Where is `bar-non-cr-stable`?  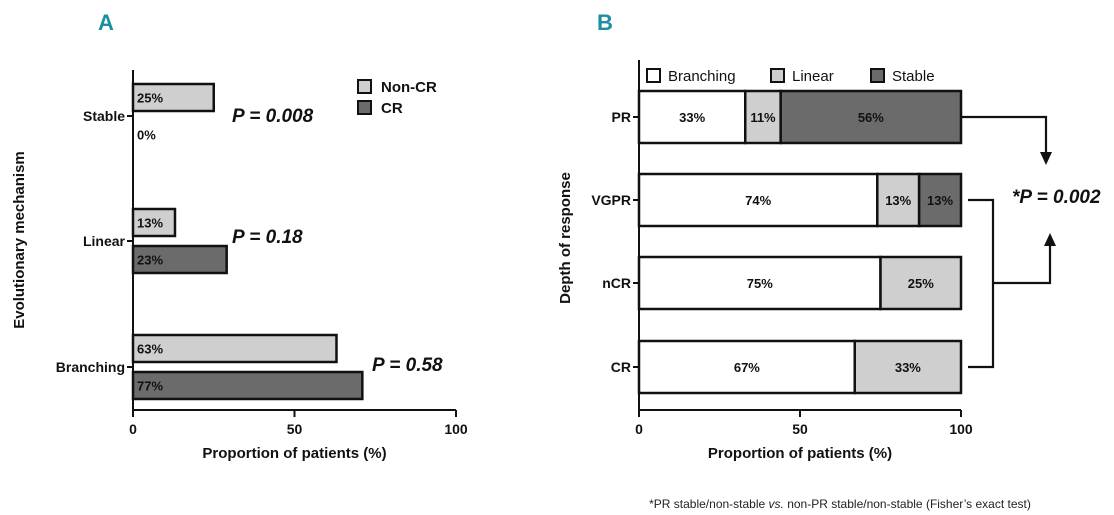
bar-non-cr-stable is located at coordinates (173, 97).